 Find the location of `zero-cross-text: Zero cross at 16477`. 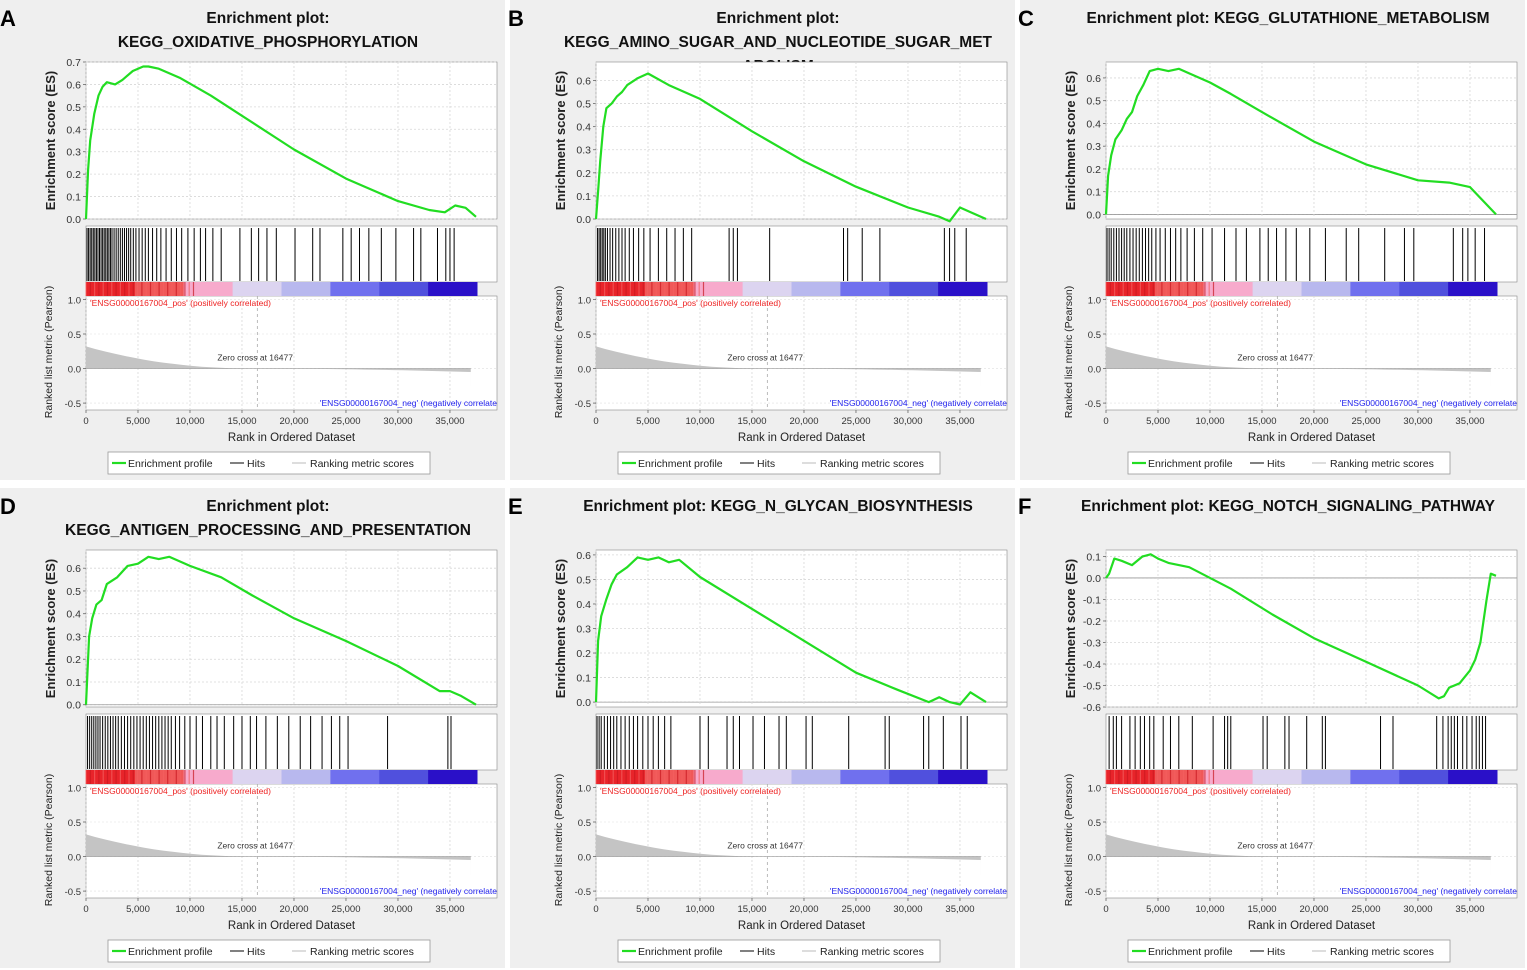

zero-cross-text: Zero cross at 16477 is located at coordinates (1275, 845).